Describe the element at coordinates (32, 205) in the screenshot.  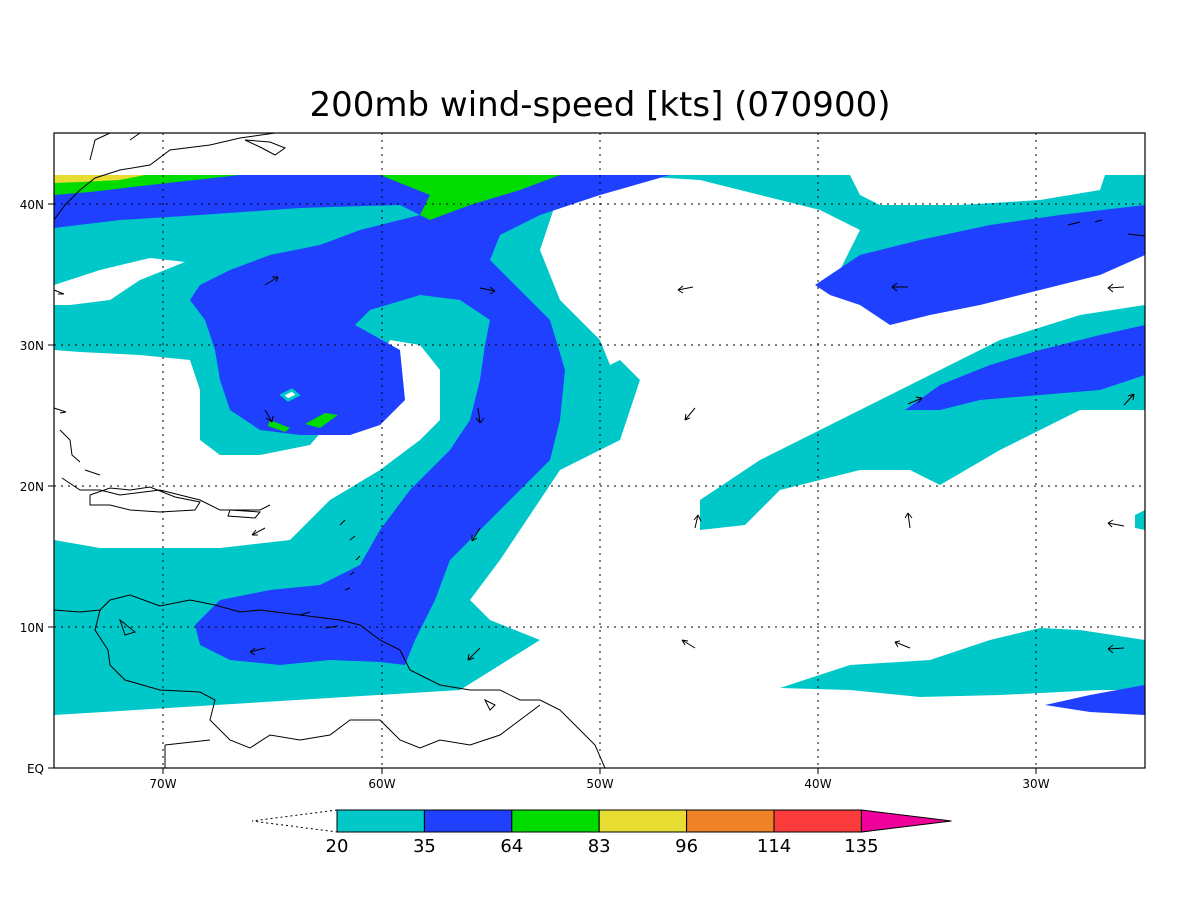
I see `y-tick-label: 40N` at that location.